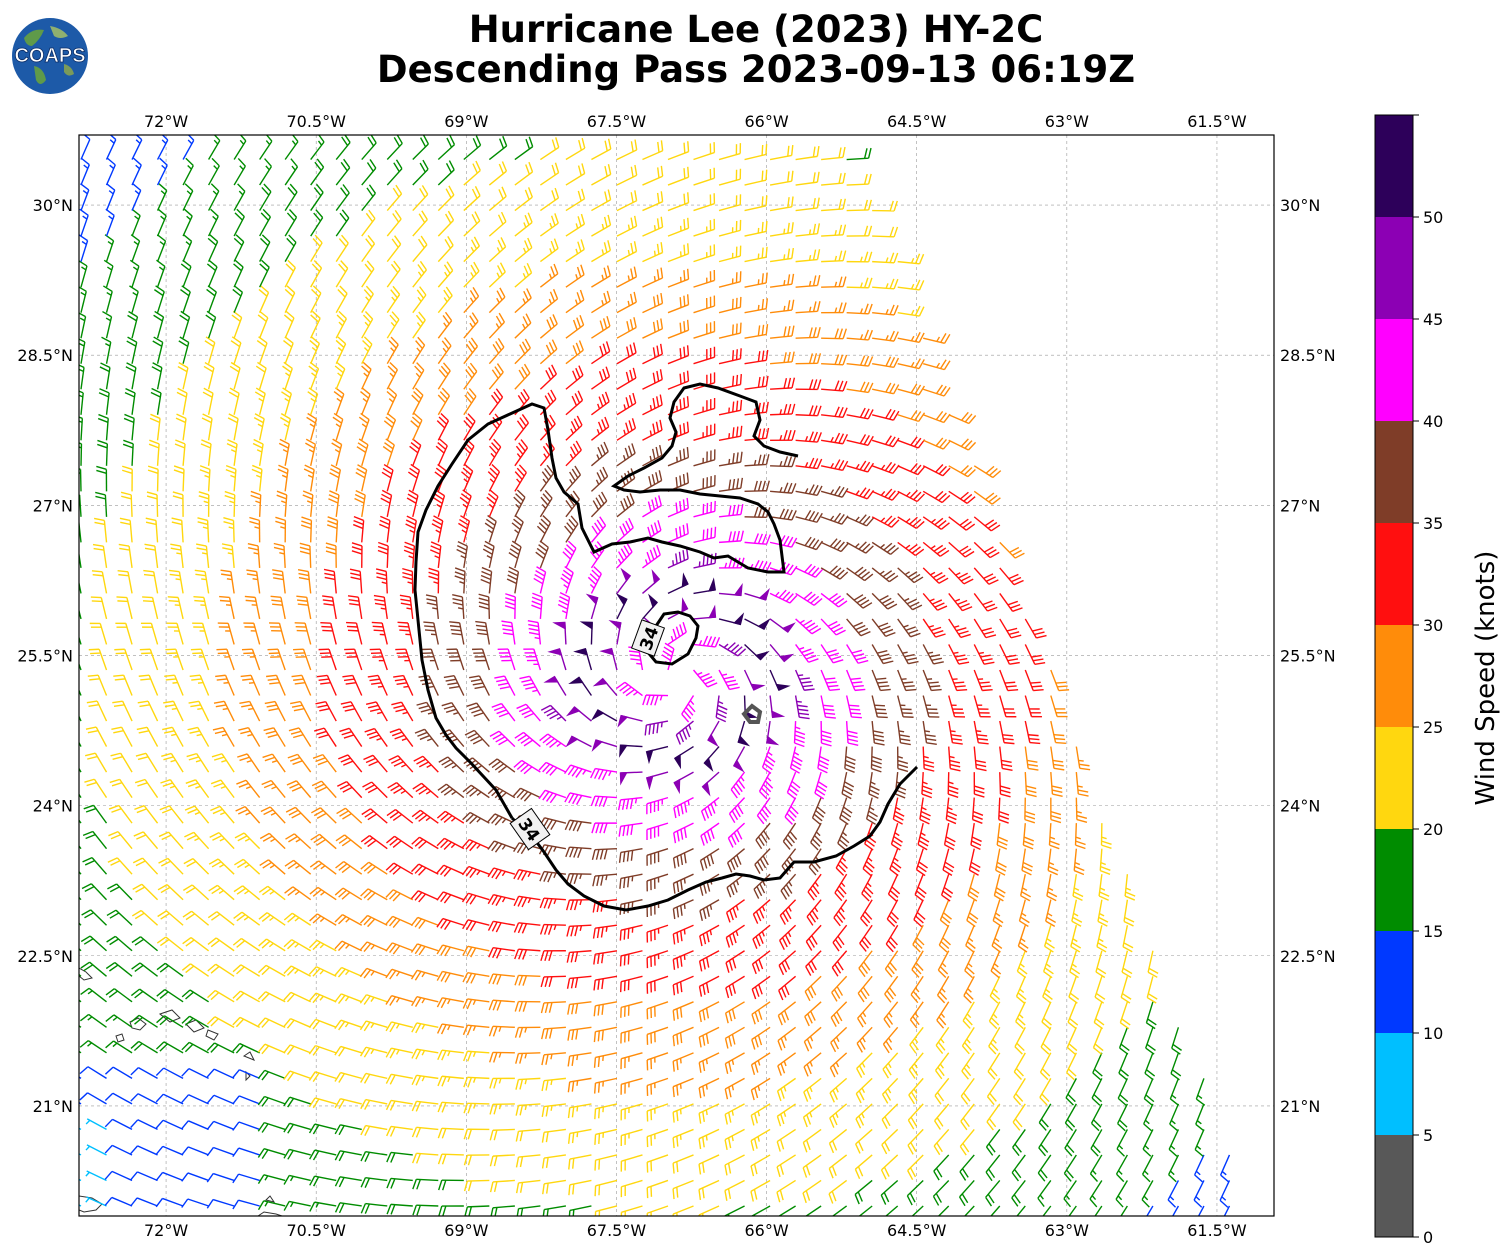 The width and height of the screenshot is (1512, 1260). I want to click on colorbar-tick-label: 50, so click(1433, 217).